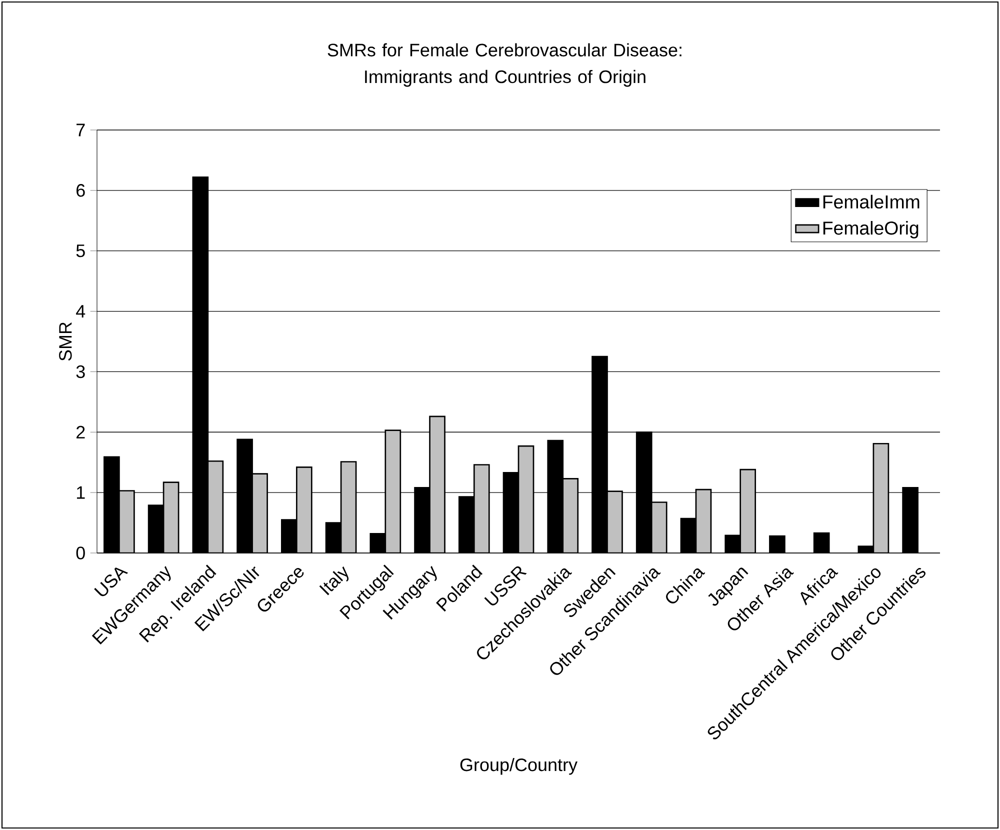 Image resolution: width=1000 pixels, height=830 pixels. Describe the element at coordinates (505, 65) in the screenshot. I see `chart-title: SMRs for Female Cerebrovascular Disease: Immigrants and Countries of Origin` at that location.